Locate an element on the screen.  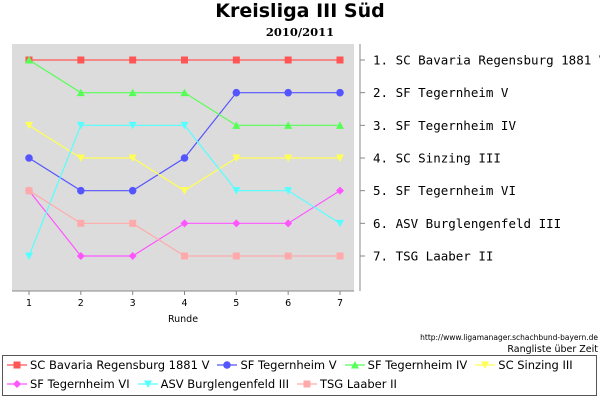
rank-label: 2. SF Tegernheim V is located at coordinates (441, 92).